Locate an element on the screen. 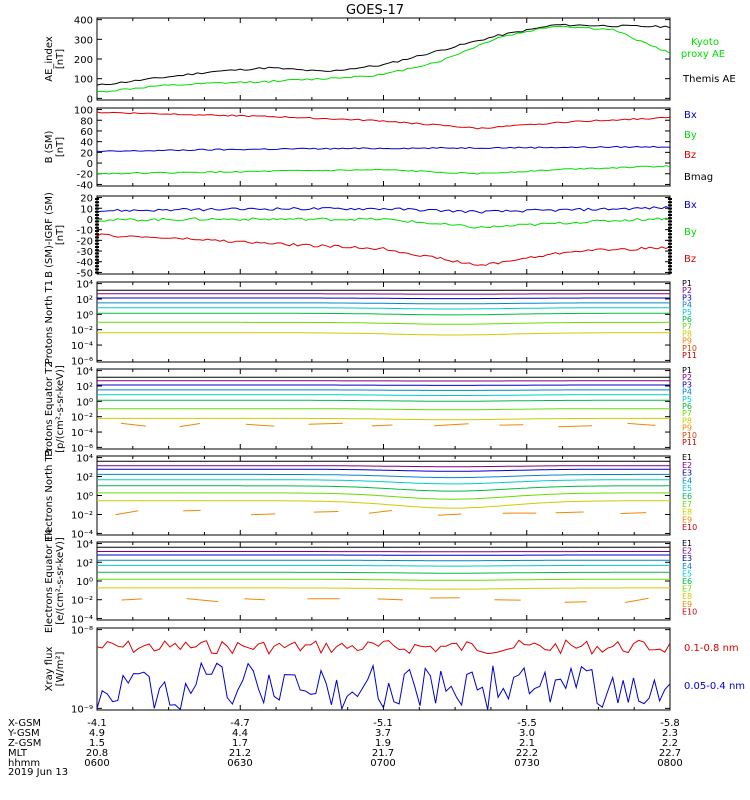 The width and height of the screenshot is (750, 800). y-tick-label: 100 is located at coordinates (83, 111).